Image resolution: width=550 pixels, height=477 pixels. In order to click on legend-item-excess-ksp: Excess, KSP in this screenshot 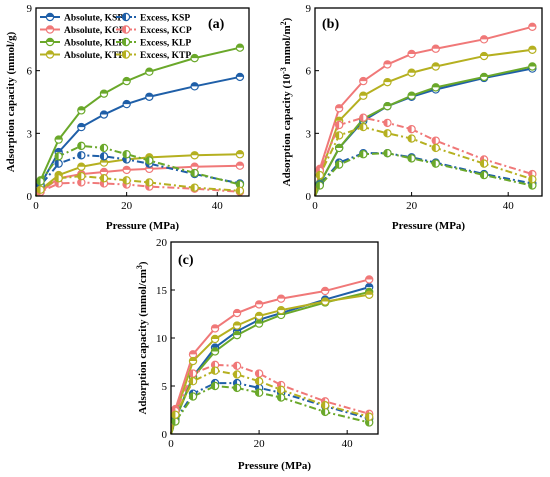, I will do `click(153, 18)`.